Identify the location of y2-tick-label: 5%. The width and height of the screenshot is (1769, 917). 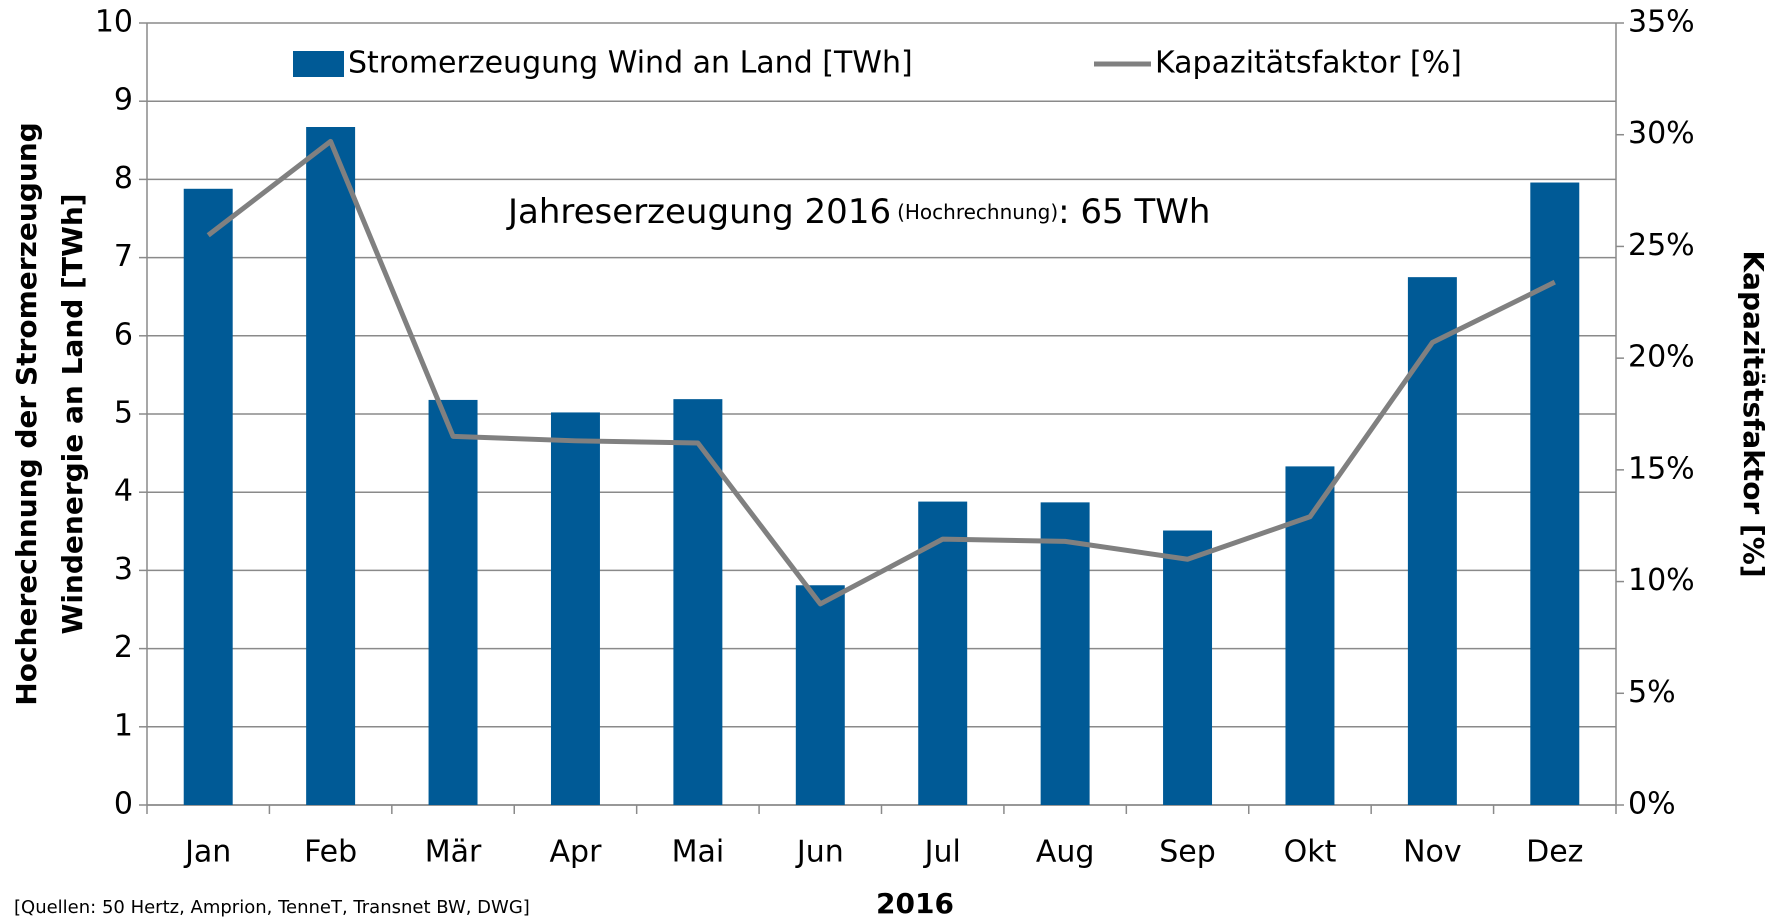
(1652, 692).